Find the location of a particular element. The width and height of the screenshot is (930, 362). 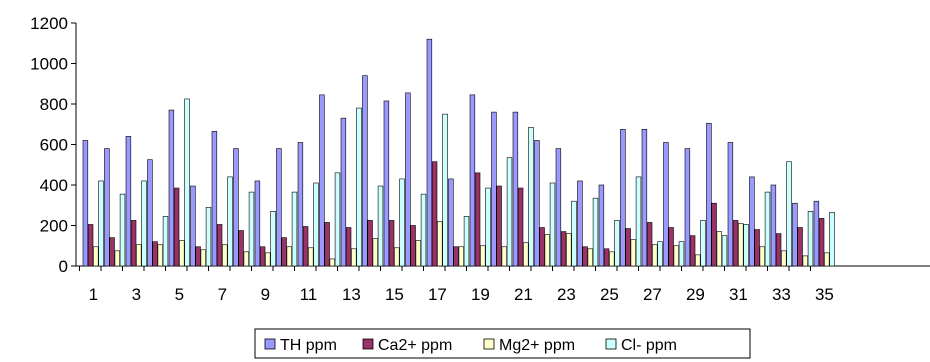

x-tick-label: 1 is located at coordinates (93, 294).